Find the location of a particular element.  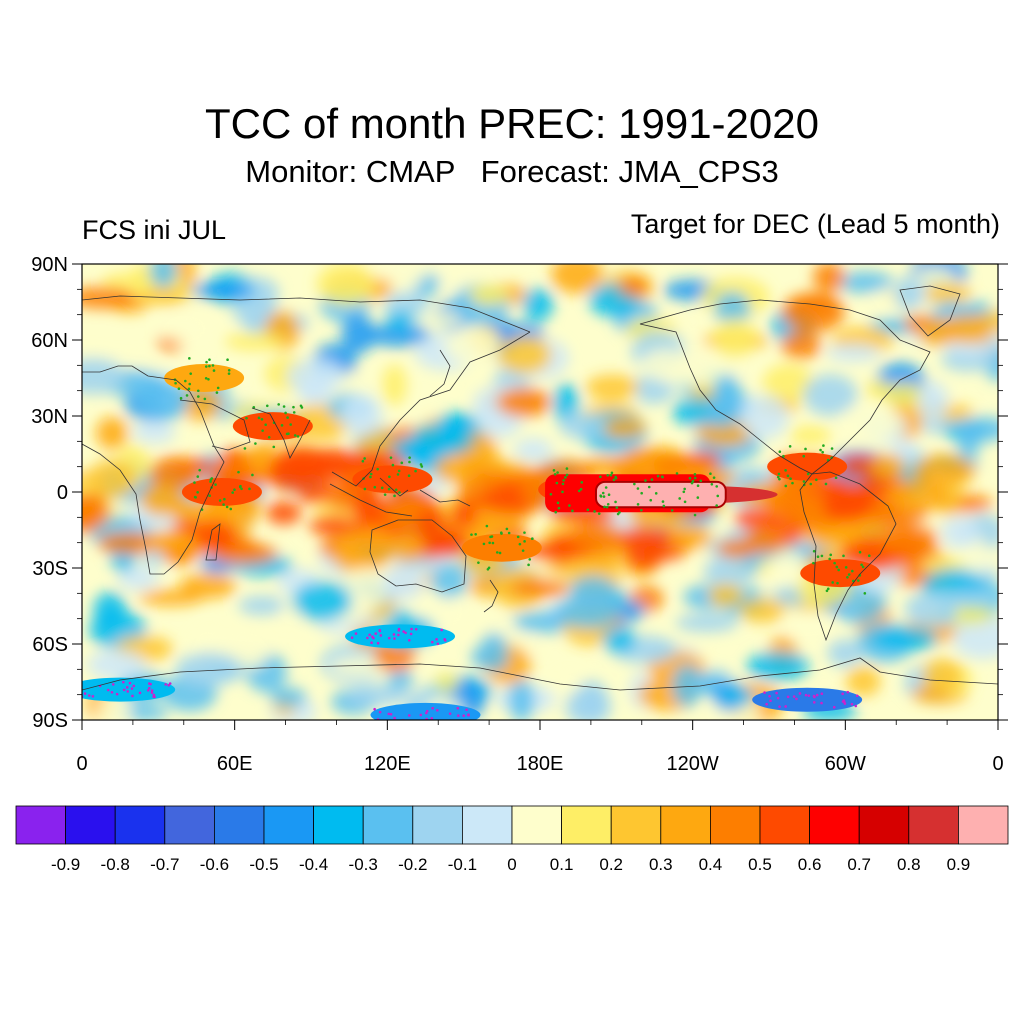

colorbar-label: -0.8 is located at coordinates (115, 864).